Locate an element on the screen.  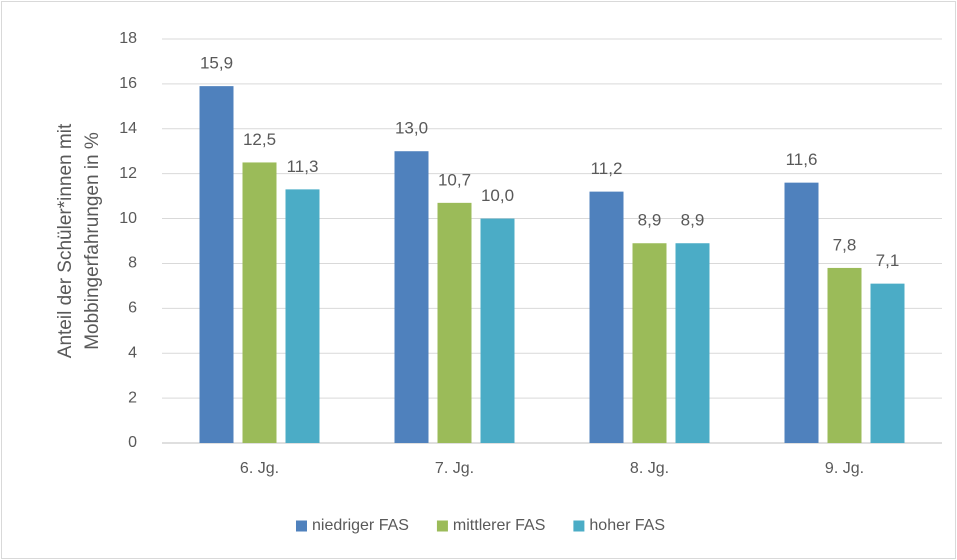
y-tick-label: 18 is located at coordinates (128, 38).